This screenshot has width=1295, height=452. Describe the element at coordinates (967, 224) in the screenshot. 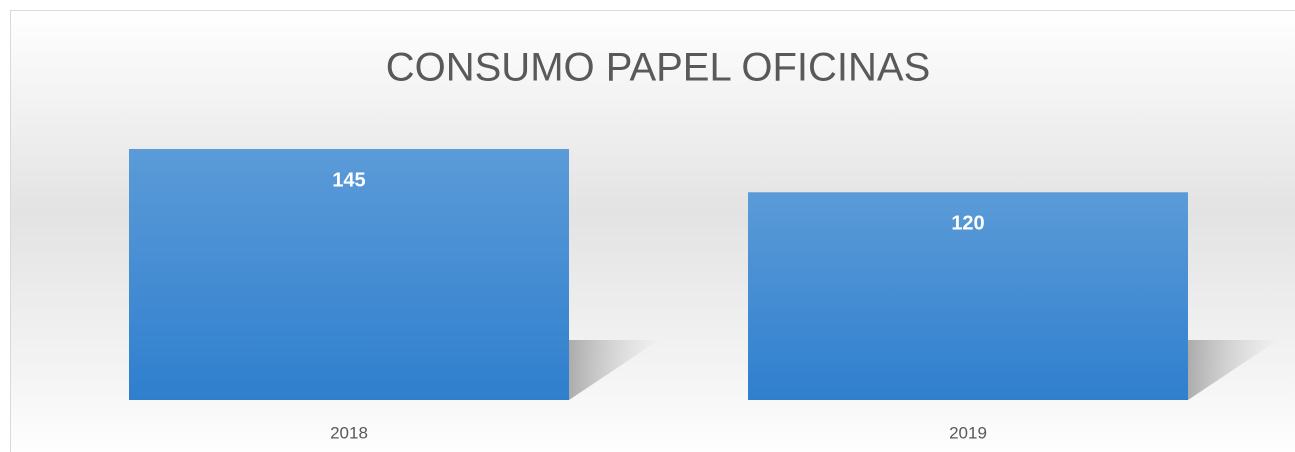

I see `data-label: 120` at that location.